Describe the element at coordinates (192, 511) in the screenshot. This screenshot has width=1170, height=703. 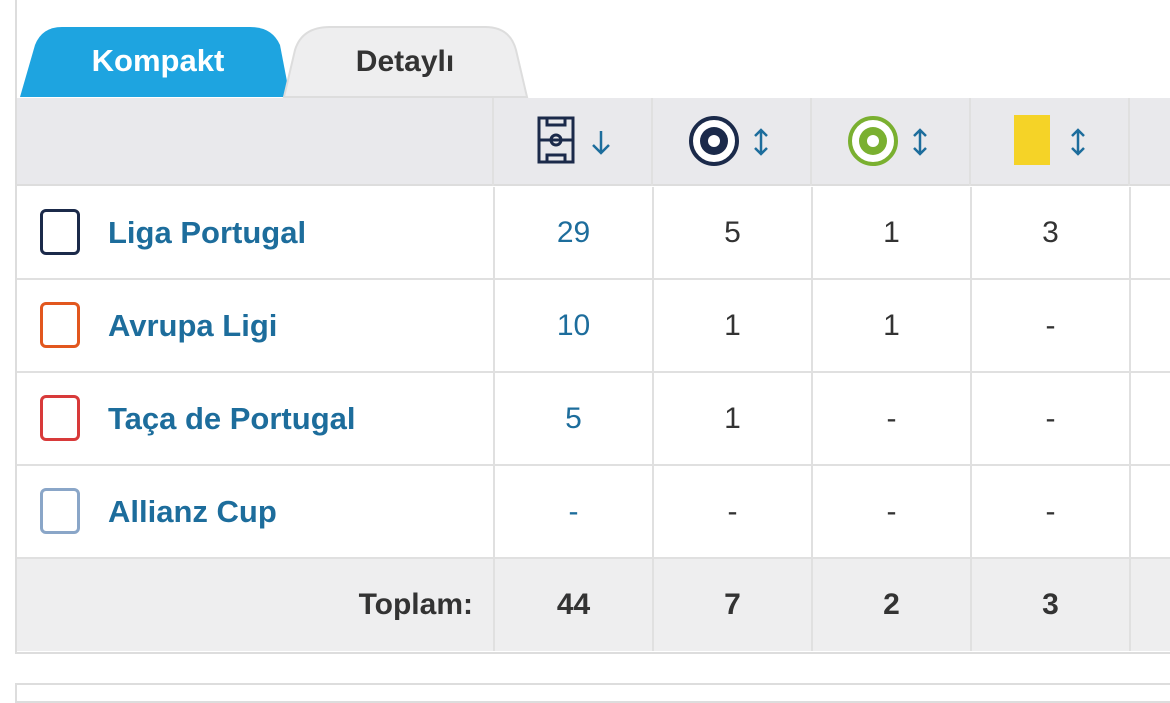
I see `competition-name: Allianz Cup` at that location.